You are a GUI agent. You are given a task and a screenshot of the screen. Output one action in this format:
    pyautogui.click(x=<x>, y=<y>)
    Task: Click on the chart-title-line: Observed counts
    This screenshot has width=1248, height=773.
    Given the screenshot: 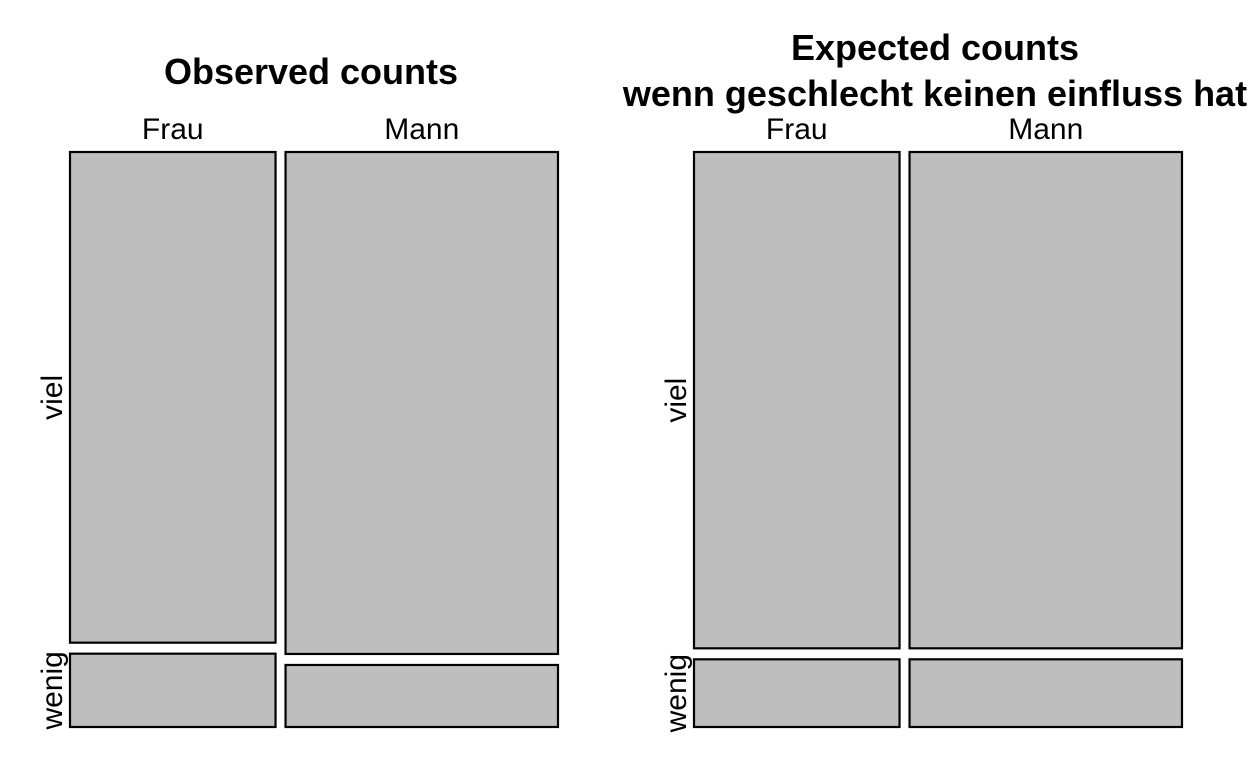 What is the action you would take?
    pyautogui.click(x=311, y=71)
    